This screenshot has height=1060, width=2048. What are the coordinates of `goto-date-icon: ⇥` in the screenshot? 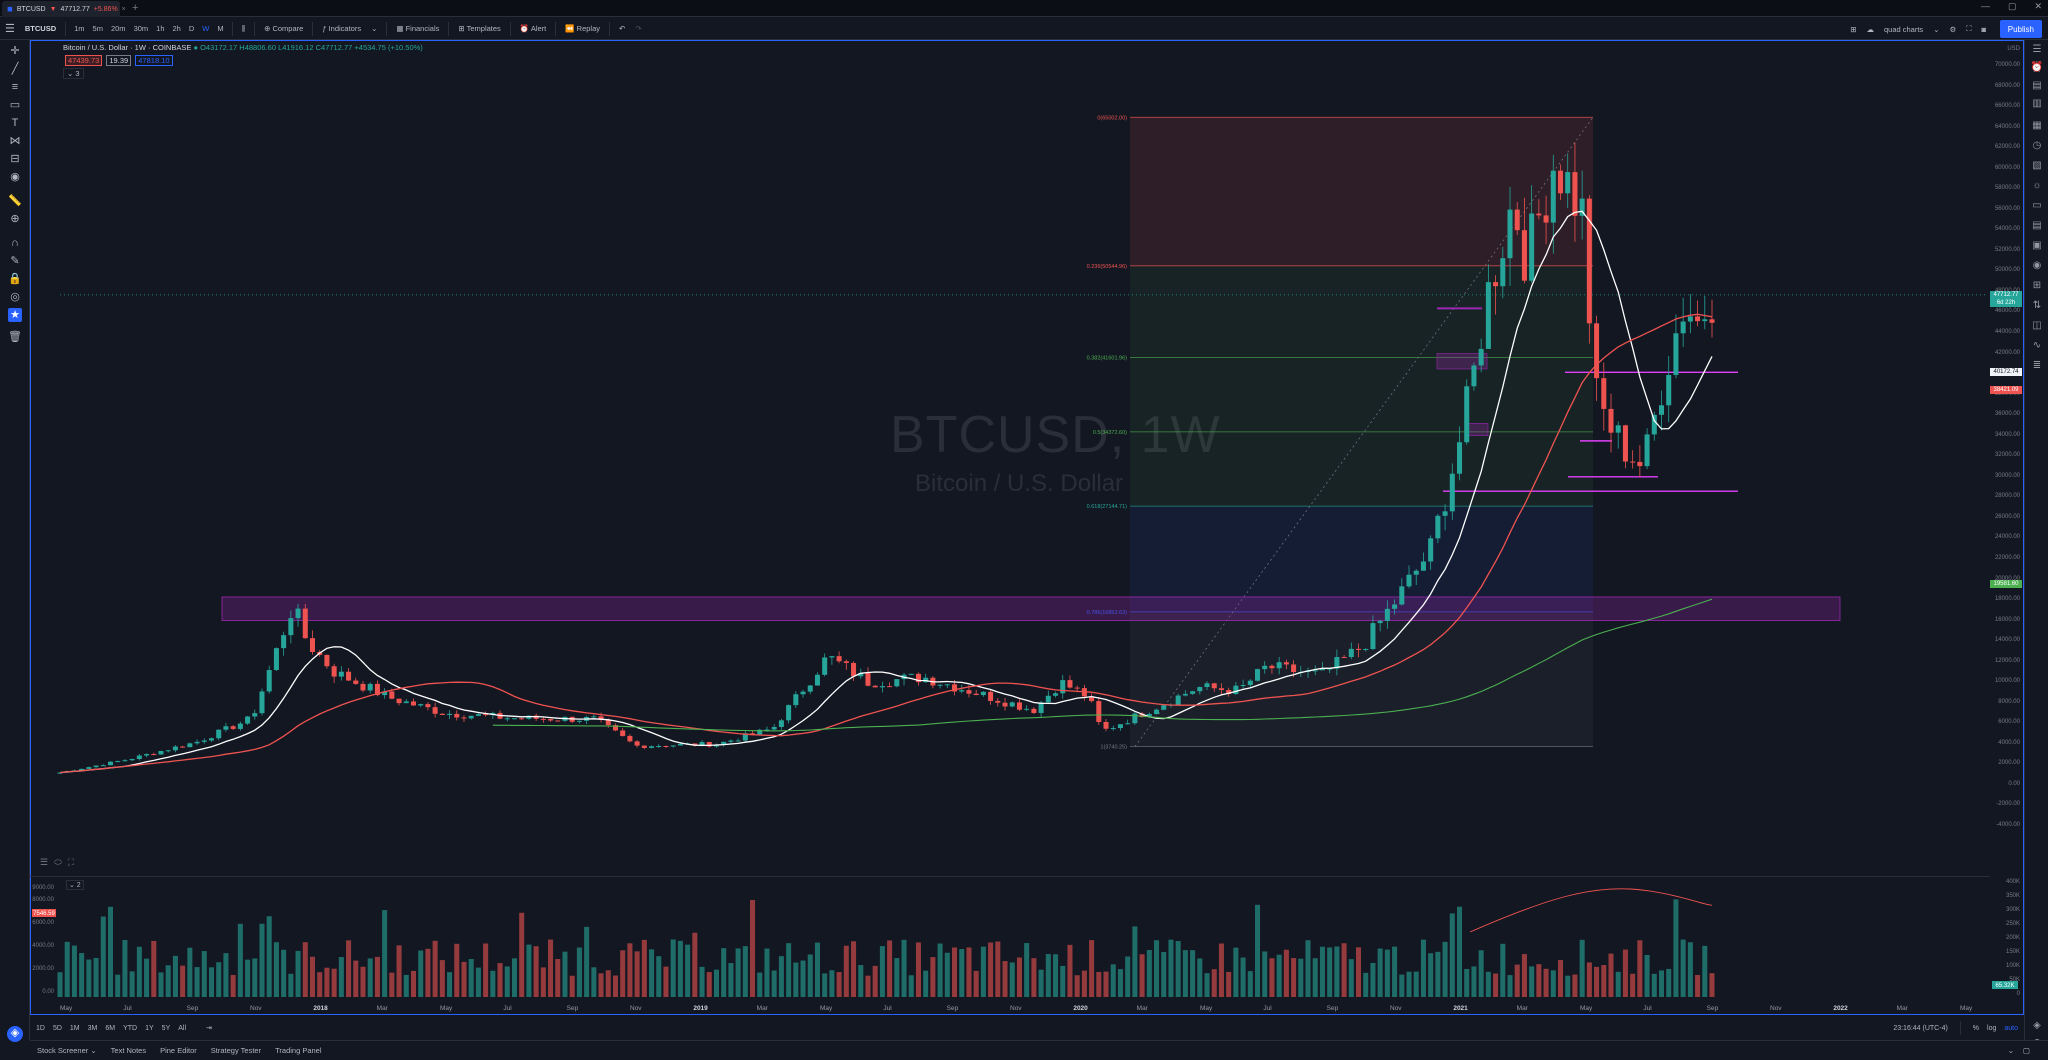 It's located at (209, 1028).